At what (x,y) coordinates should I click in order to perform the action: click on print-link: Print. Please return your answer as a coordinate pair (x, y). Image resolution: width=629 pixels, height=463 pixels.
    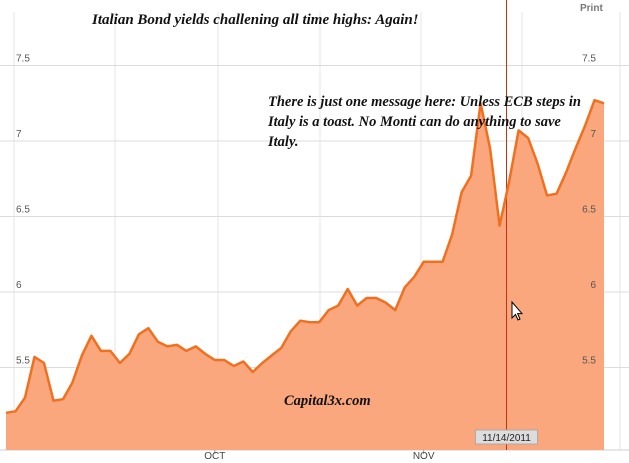
    Looking at the image, I should click on (591, 8).